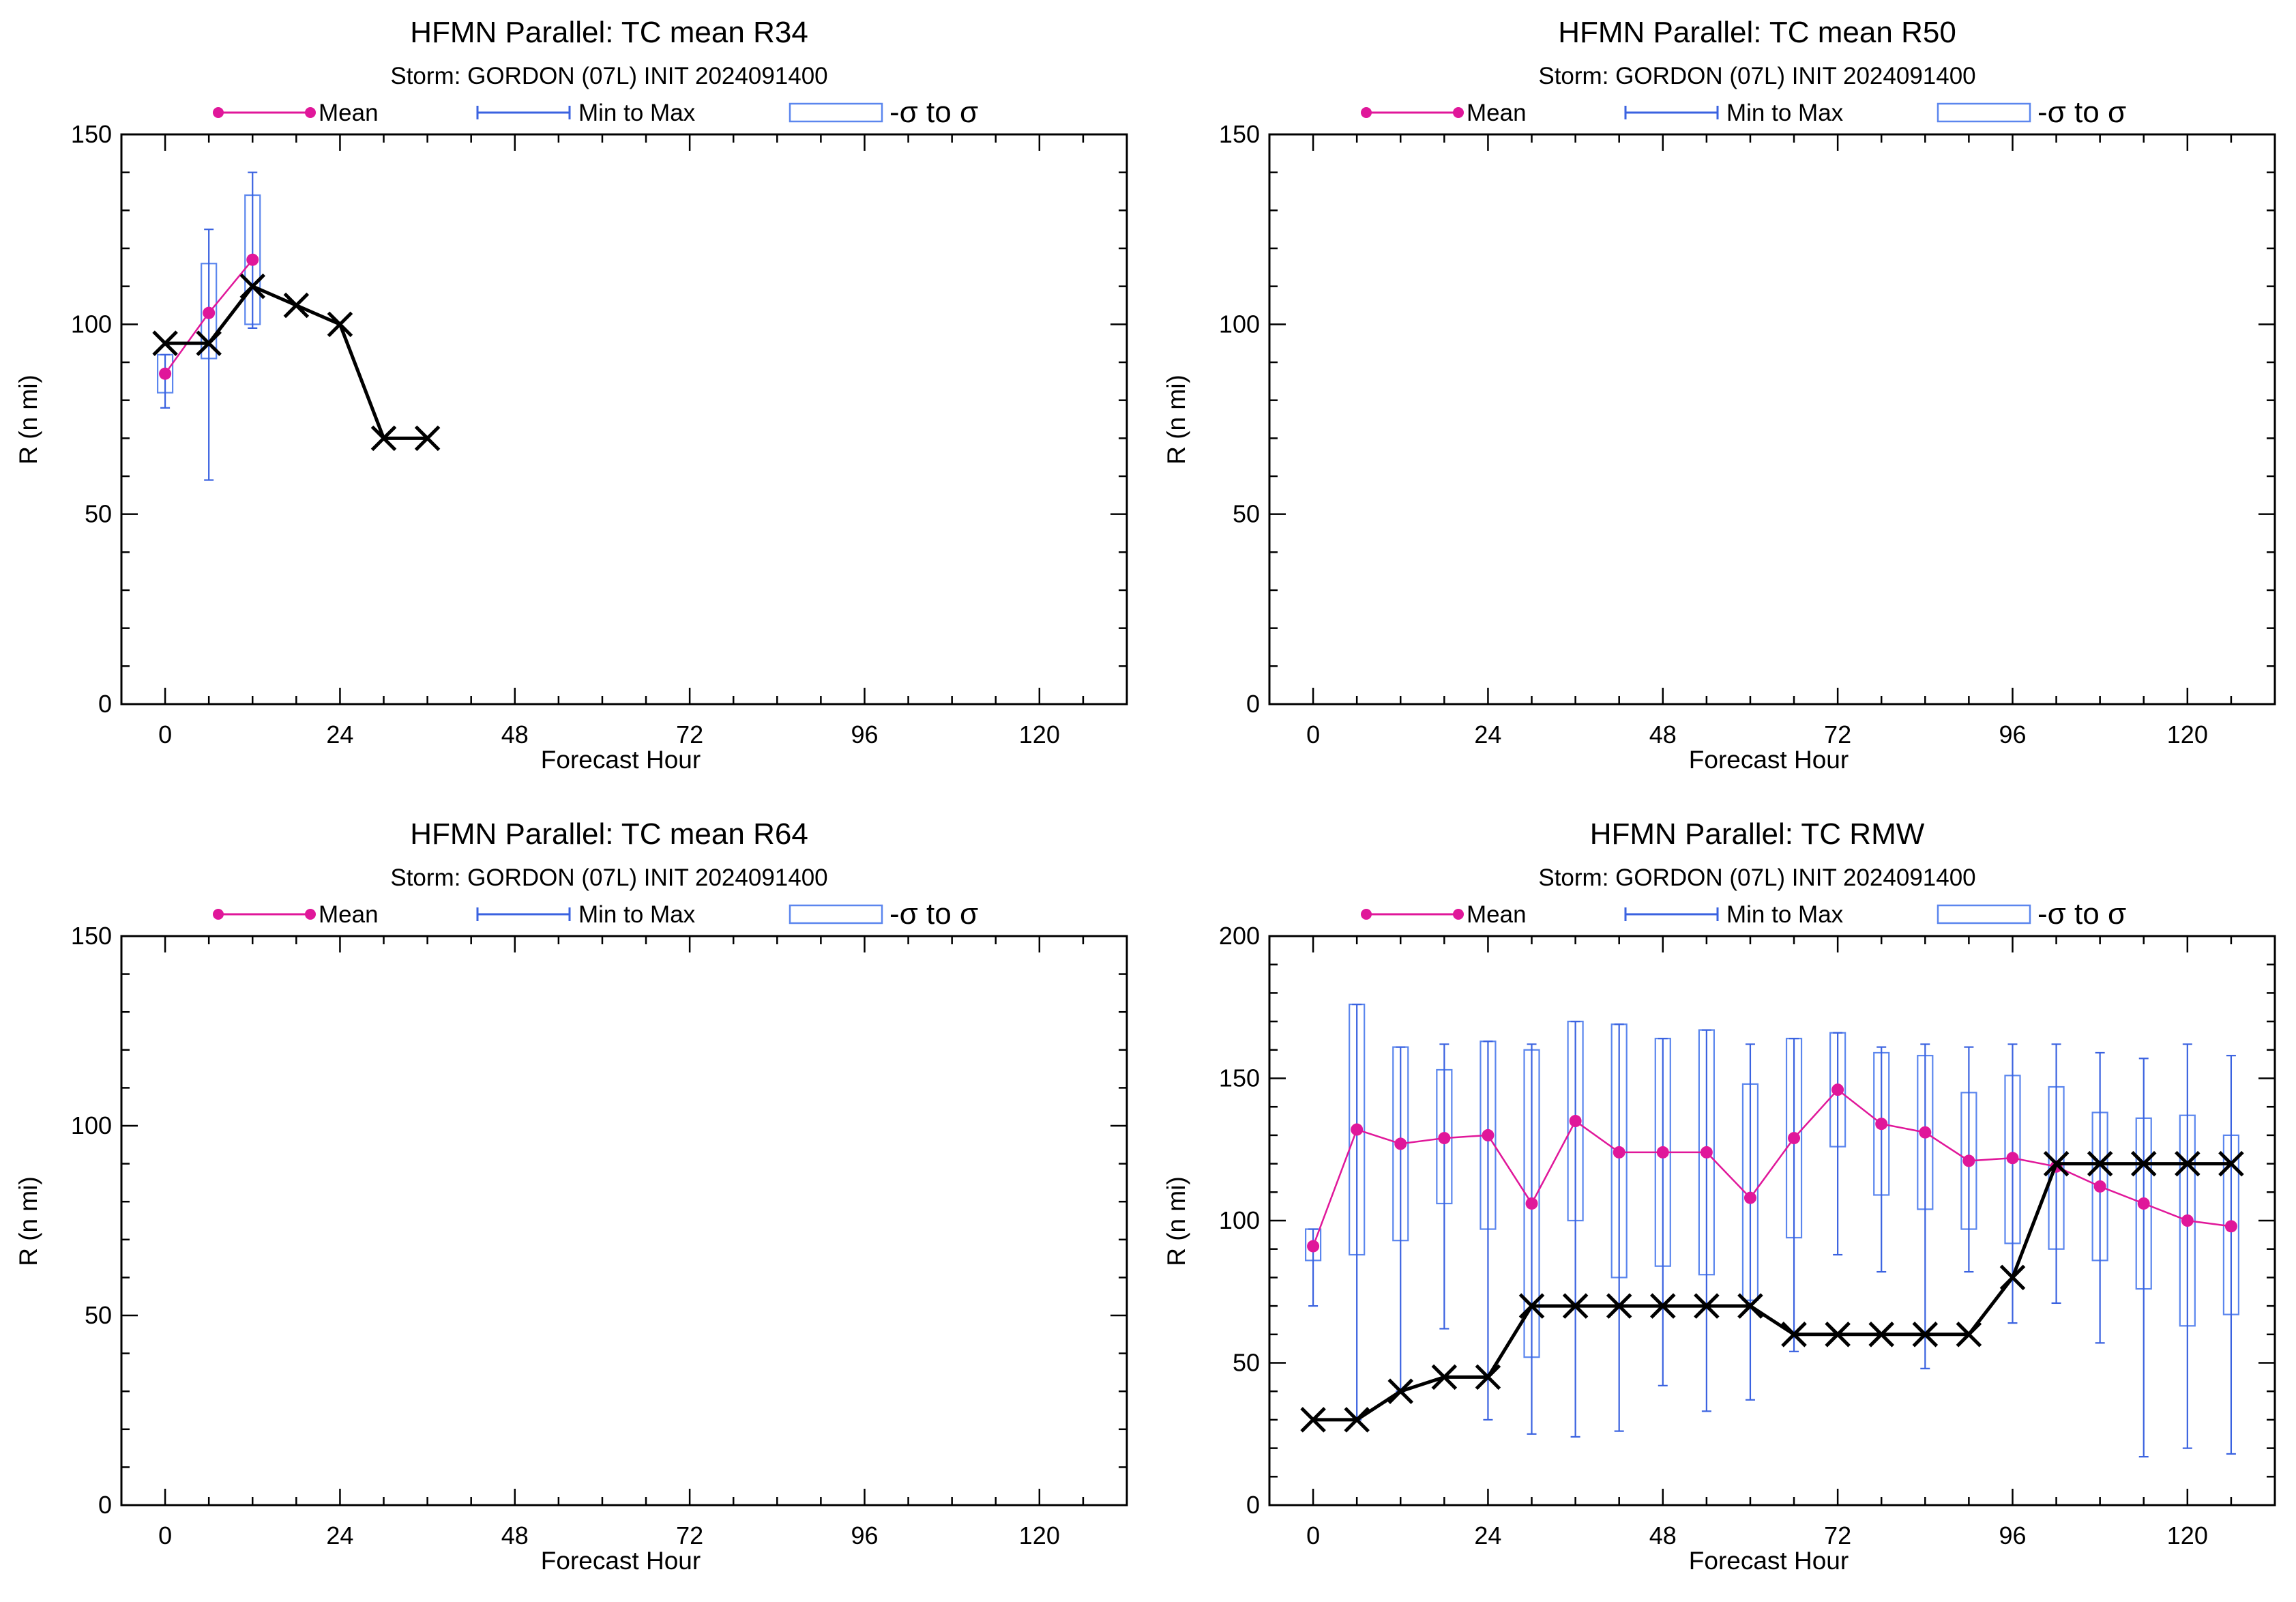 Image resolution: width=2296 pixels, height=1602 pixels. Describe the element at coordinates (2081, 113) in the screenshot. I see `legend-sigma-label: -σ to σ` at that location.